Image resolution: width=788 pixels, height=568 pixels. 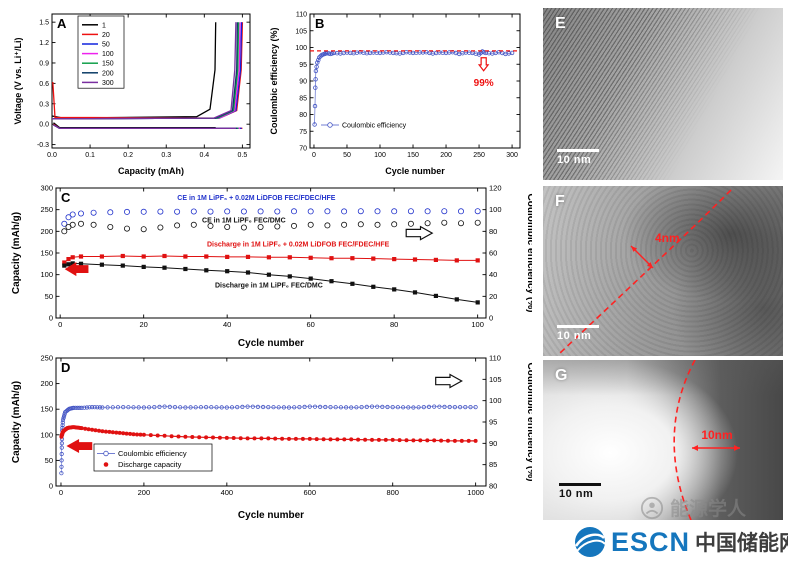 What do you see at coordinates (108, 73) in the screenshot?
I see `legend-label: 200` at bounding box center [108, 73].